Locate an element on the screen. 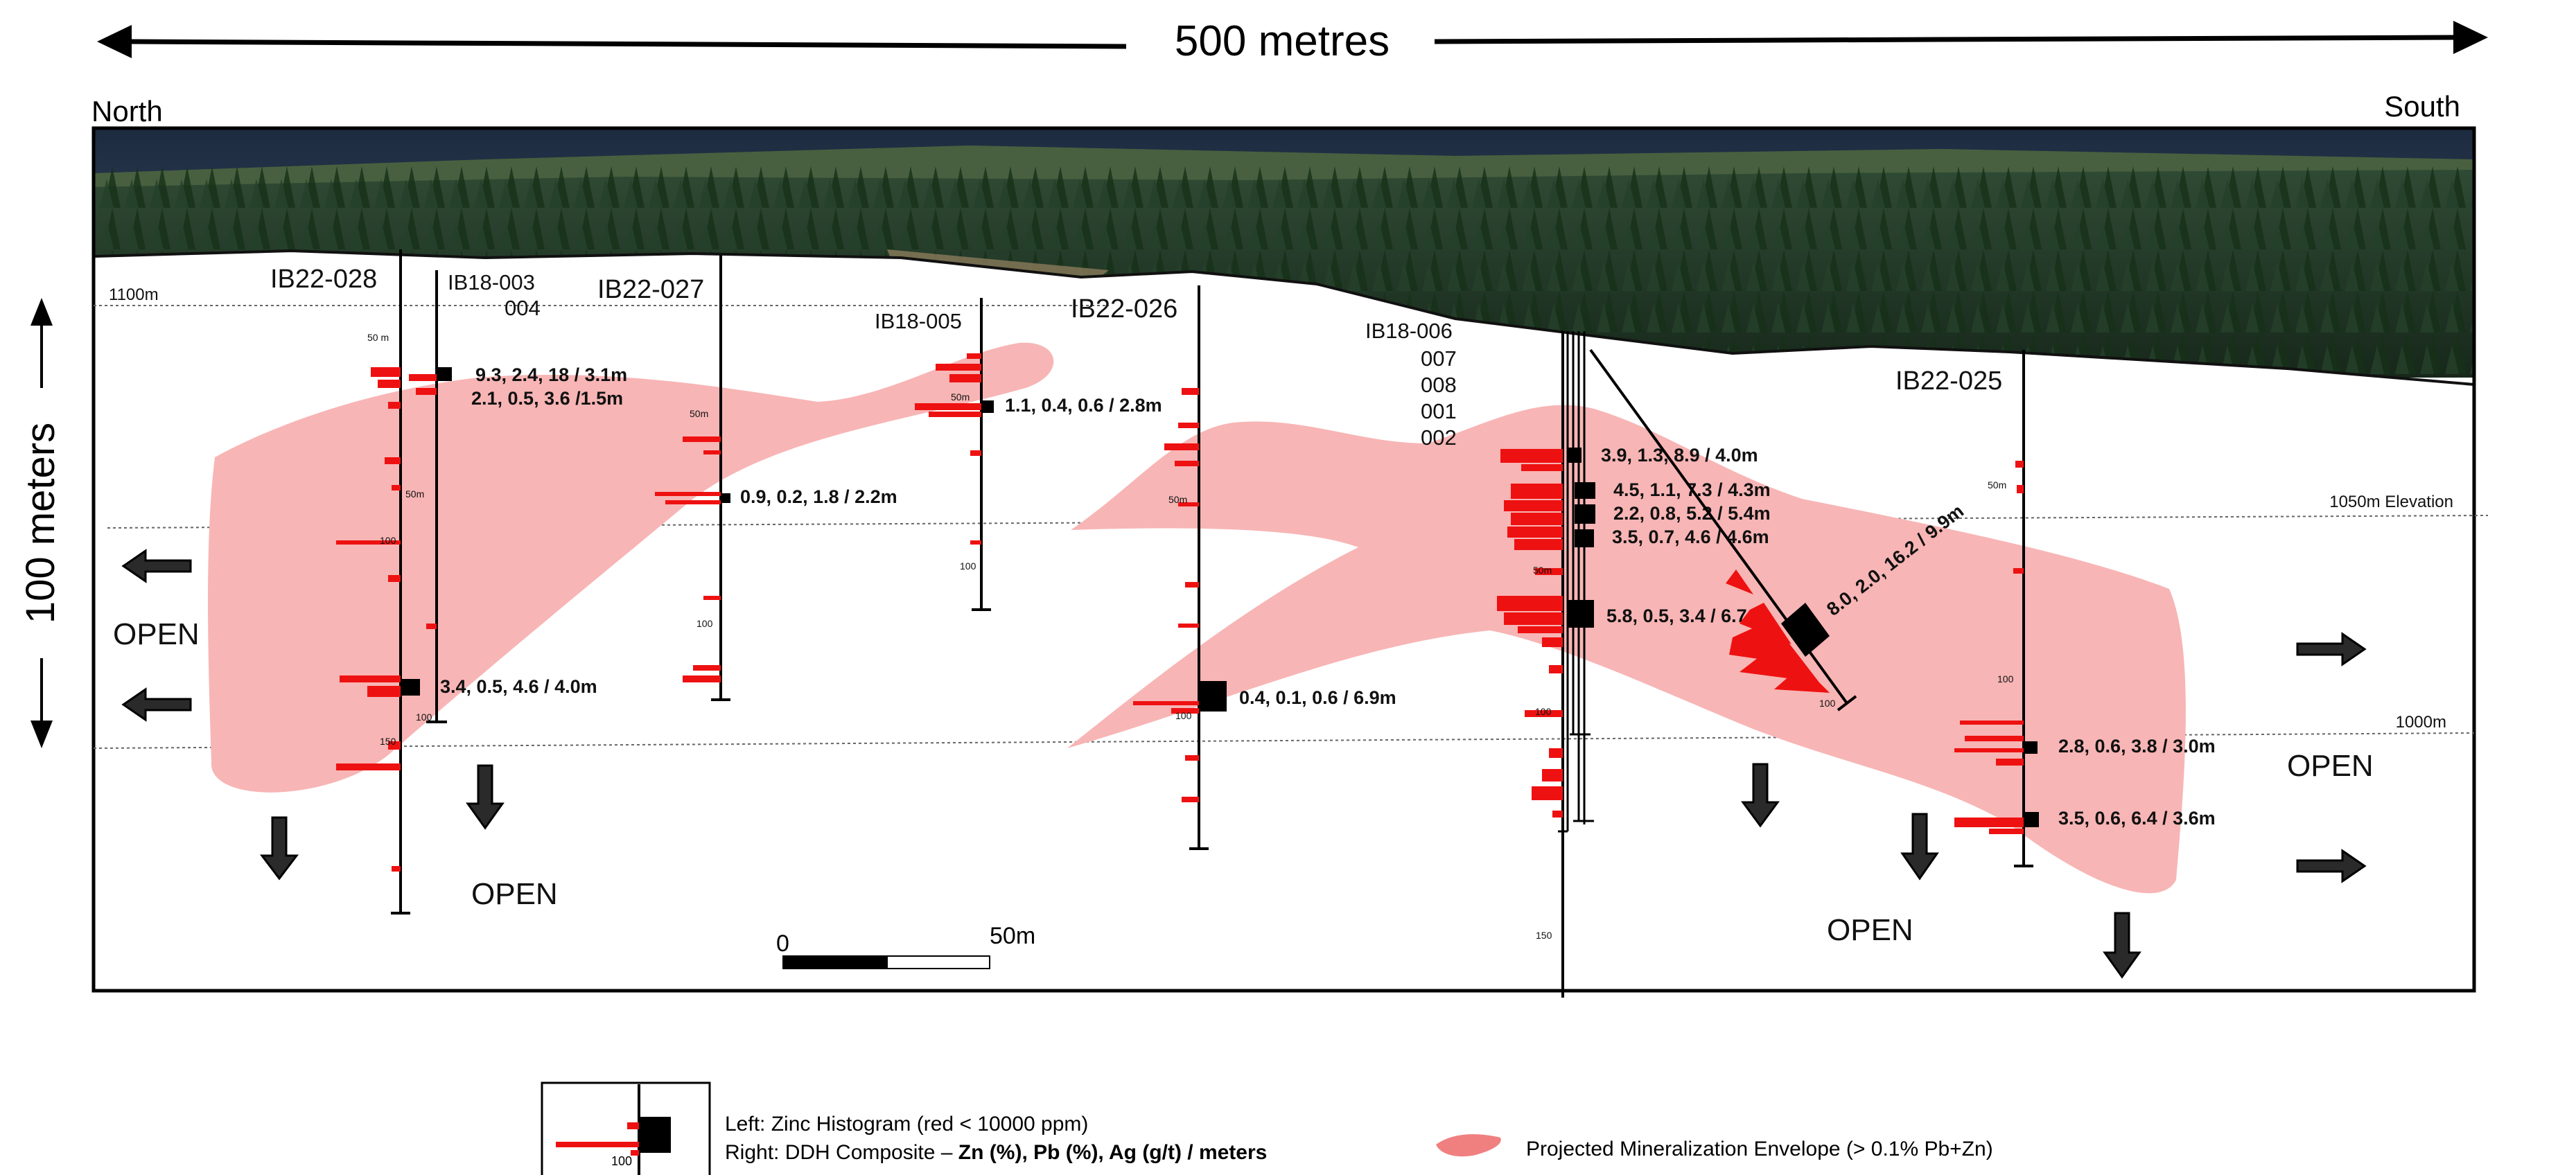  scale-zero: 0 is located at coordinates (782, 943).